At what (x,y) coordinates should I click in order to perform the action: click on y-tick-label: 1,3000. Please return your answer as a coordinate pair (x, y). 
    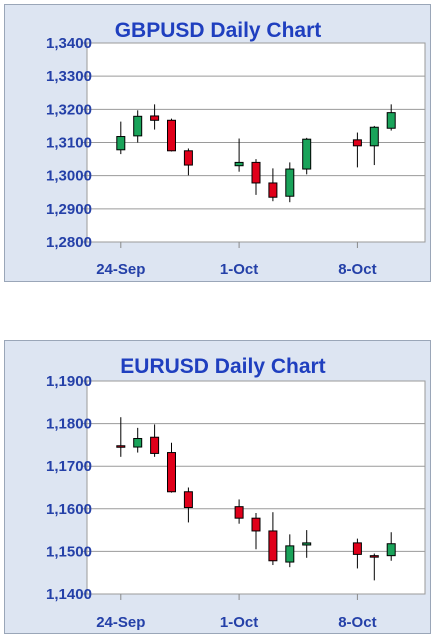
    Looking at the image, I should click on (69, 176).